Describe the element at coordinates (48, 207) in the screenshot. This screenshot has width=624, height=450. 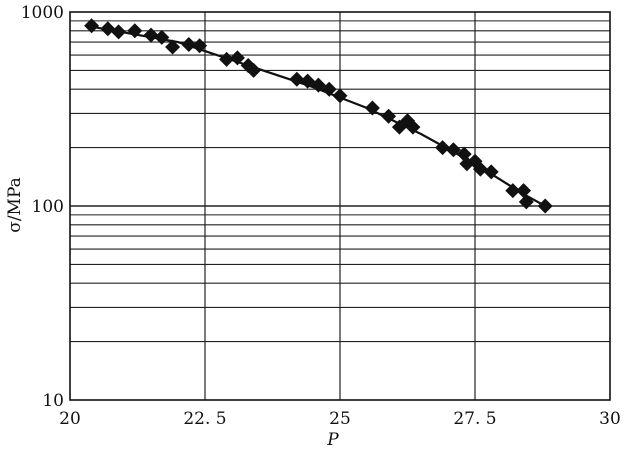
I see `y-tick-label: 100` at that location.